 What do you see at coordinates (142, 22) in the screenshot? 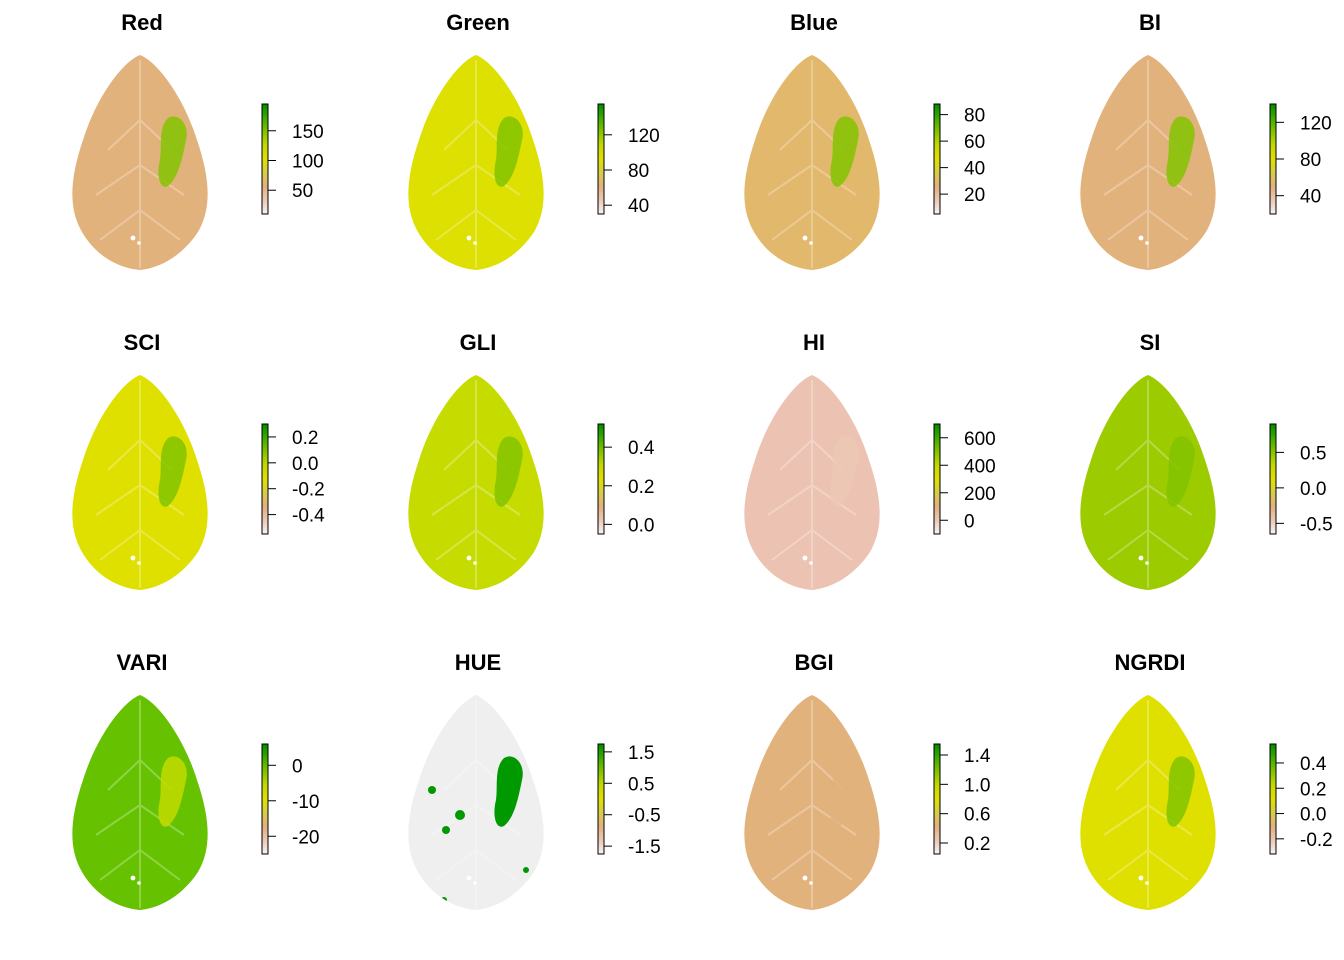
I see `panel-title: Red` at bounding box center [142, 22].